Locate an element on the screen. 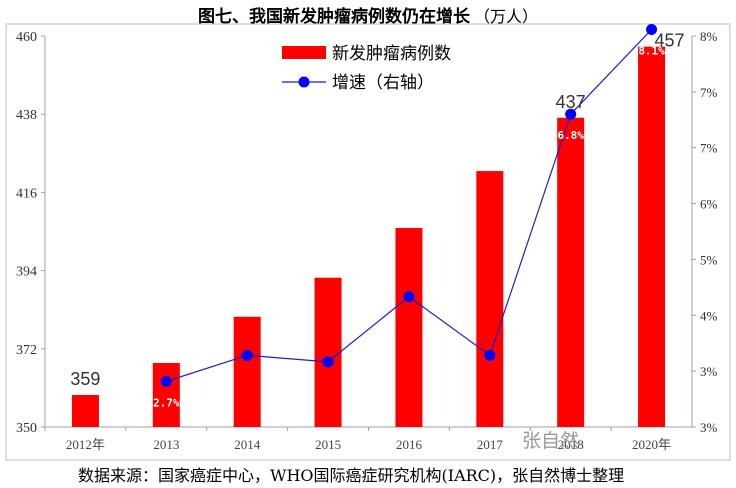 This screenshot has height=488, width=736. left-tick-label: 460 is located at coordinates (26, 37).